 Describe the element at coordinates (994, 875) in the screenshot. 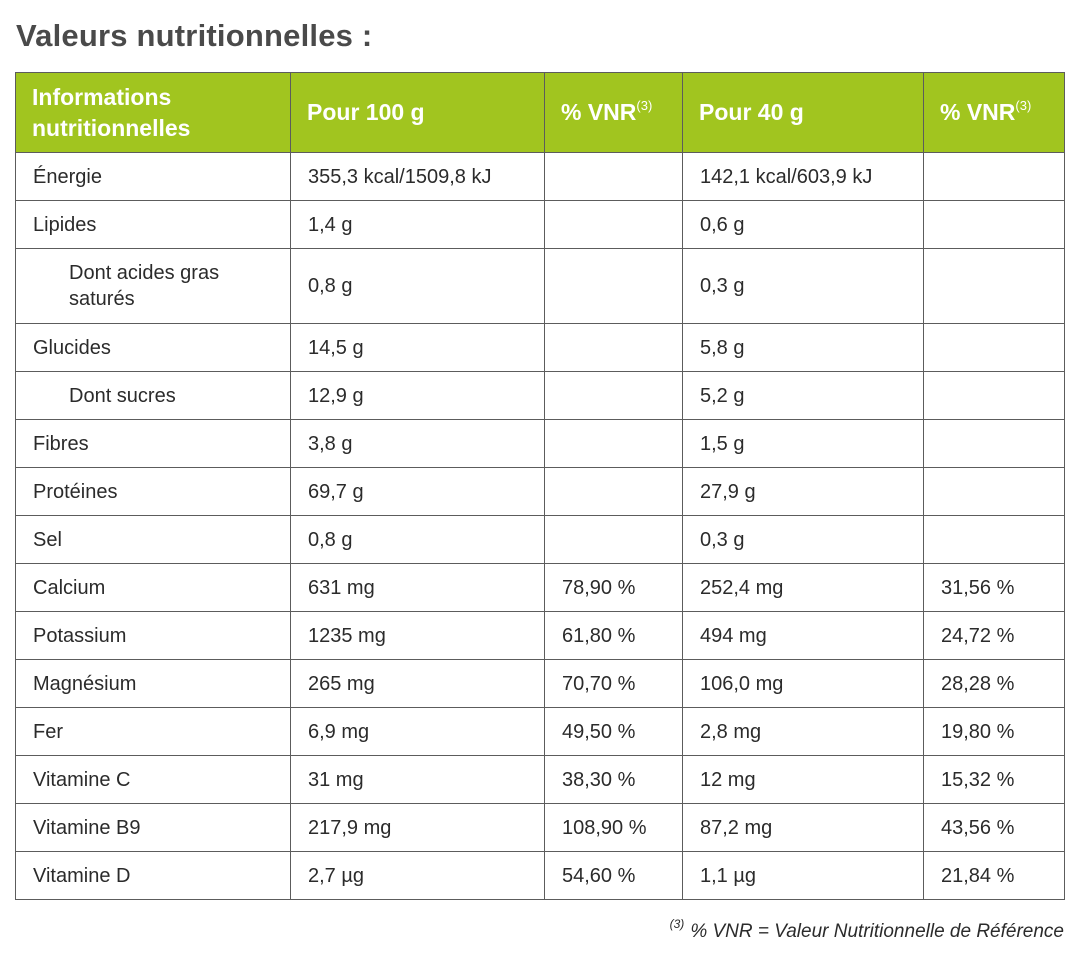

I see `cell-vnr40: 21,84 %` at that location.